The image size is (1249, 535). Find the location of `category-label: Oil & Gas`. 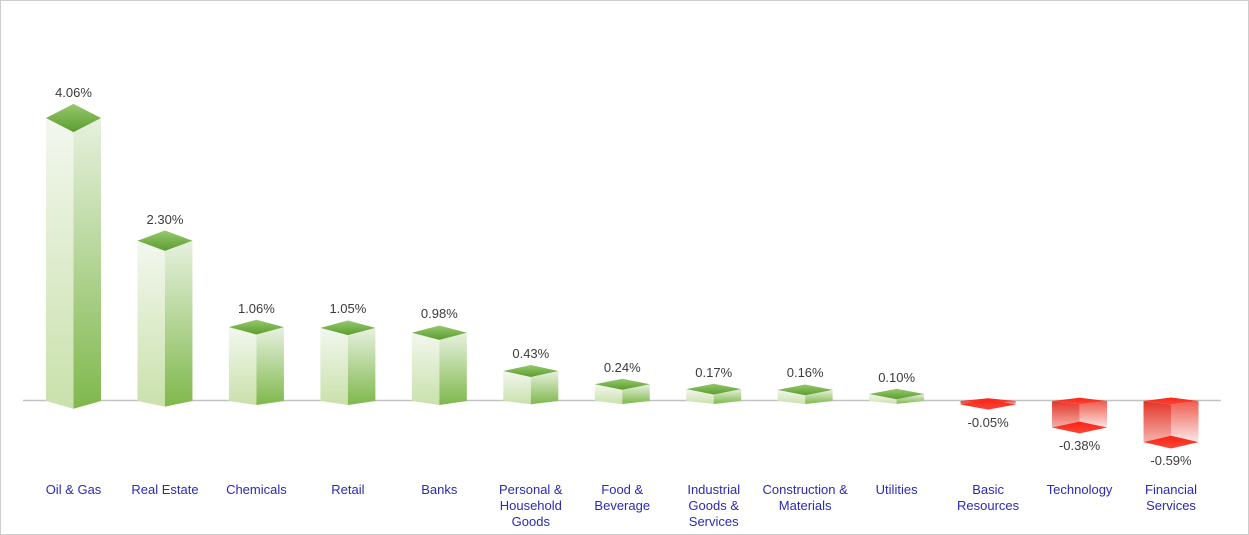

category-label: Oil & Gas is located at coordinates (73, 489).